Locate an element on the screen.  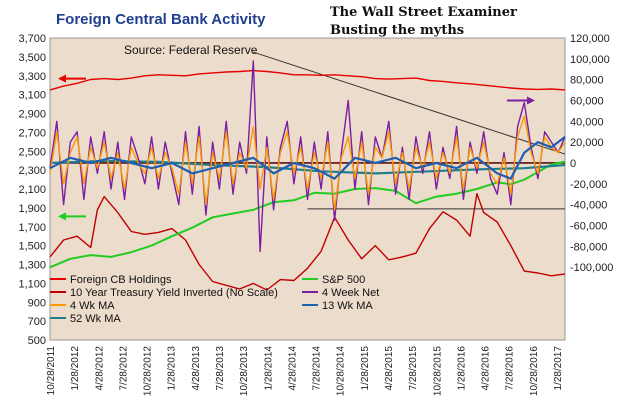
chart-title: Foreign Central Bank Activity is located at coordinates (161, 19).